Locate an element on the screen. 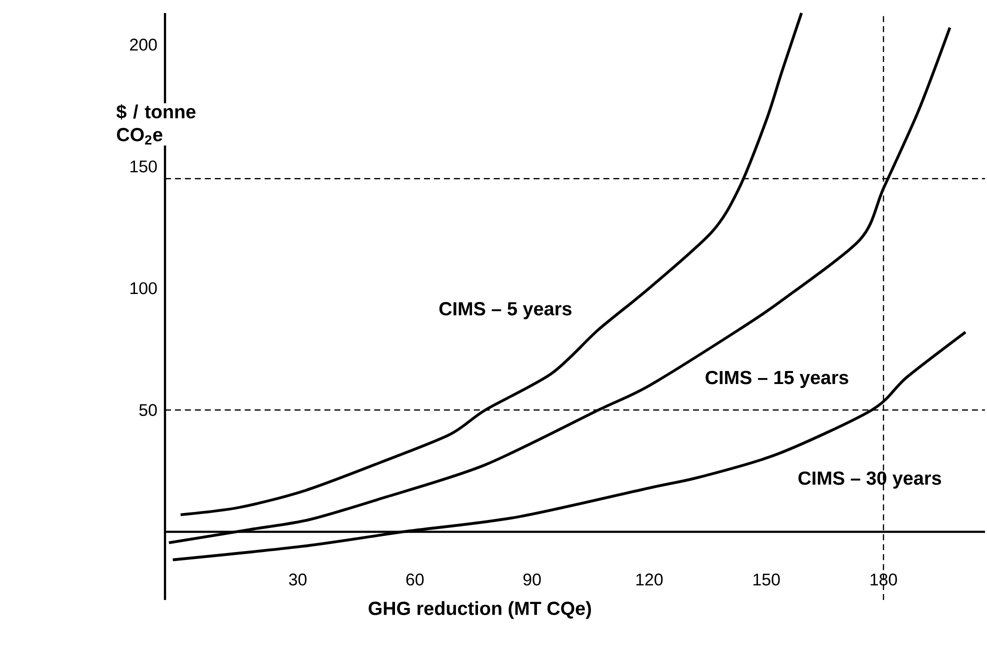 Image resolution: width=987 pixels, height=645 pixels. x-tick-label: 120 is located at coordinates (649, 580).